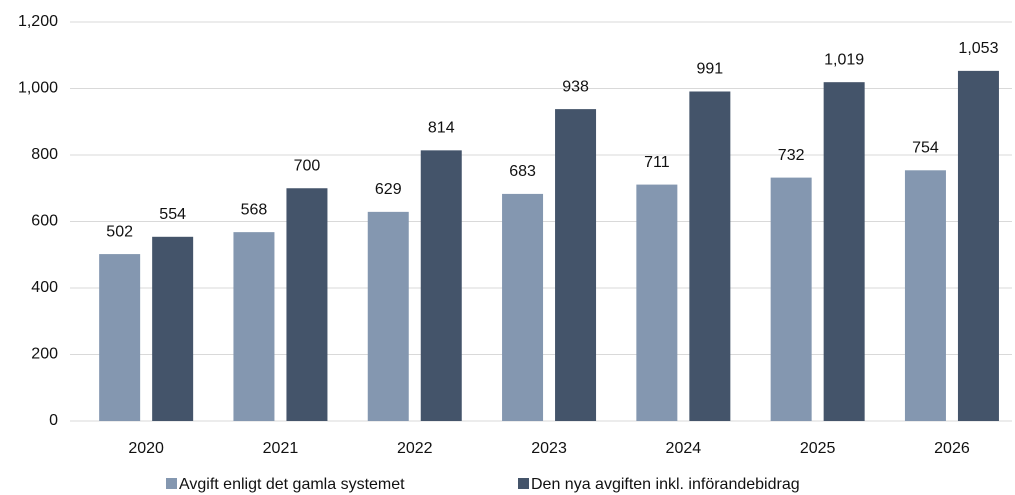  I want to click on value-label: 683, so click(522, 171).